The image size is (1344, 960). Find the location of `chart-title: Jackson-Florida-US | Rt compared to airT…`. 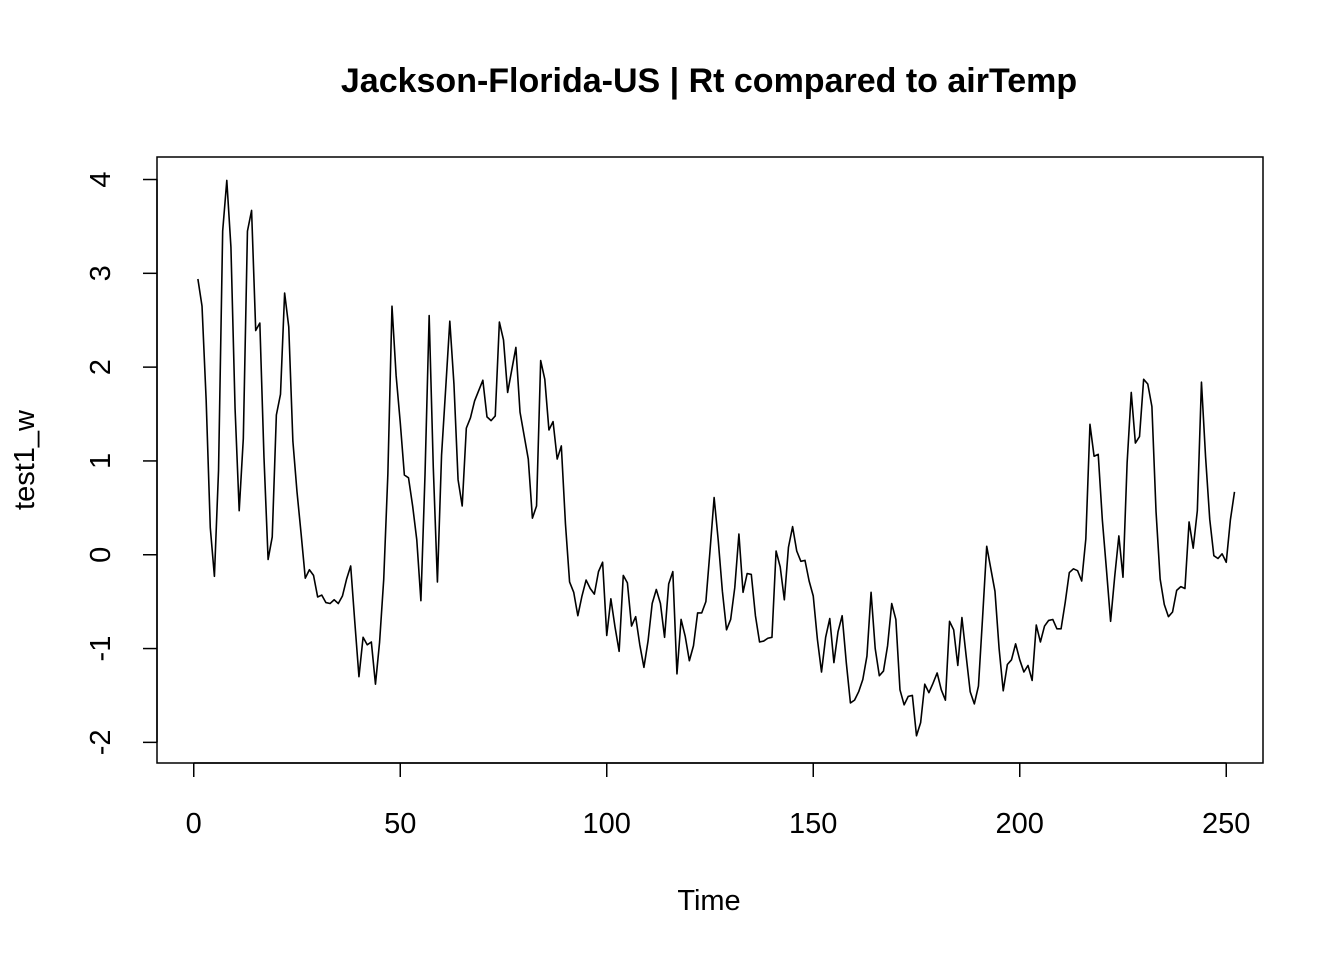

chart-title: Jackson-Florida-US | Rt compared to airT… is located at coordinates (709, 81).